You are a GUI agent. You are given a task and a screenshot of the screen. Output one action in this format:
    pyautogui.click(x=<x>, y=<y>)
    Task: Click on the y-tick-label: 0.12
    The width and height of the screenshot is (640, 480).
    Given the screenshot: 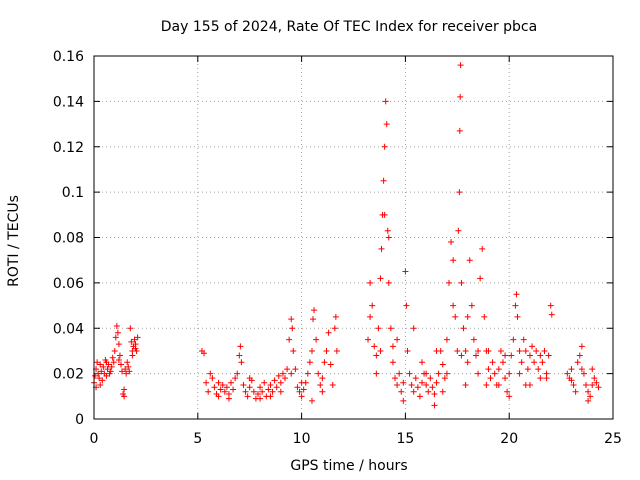 What is the action you would take?
    pyautogui.click(x=68, y=148)
    